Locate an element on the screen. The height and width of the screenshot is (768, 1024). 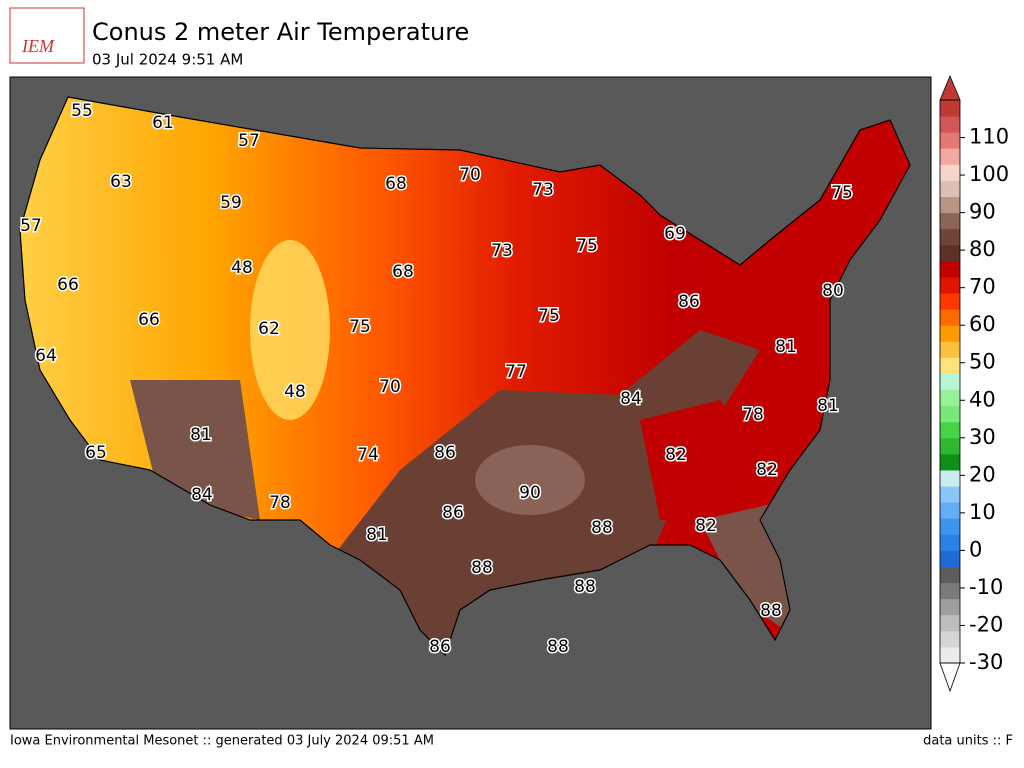
colorbar-tick-label: 80 is located at coordinates (982, 249).